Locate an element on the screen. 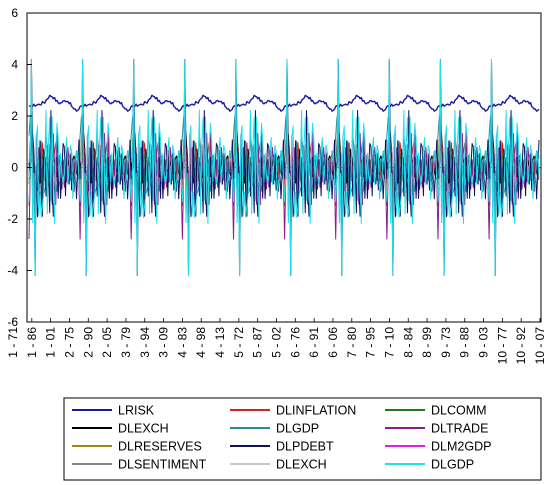  y-tick-label: -4 is located at coordinates (12, 271).